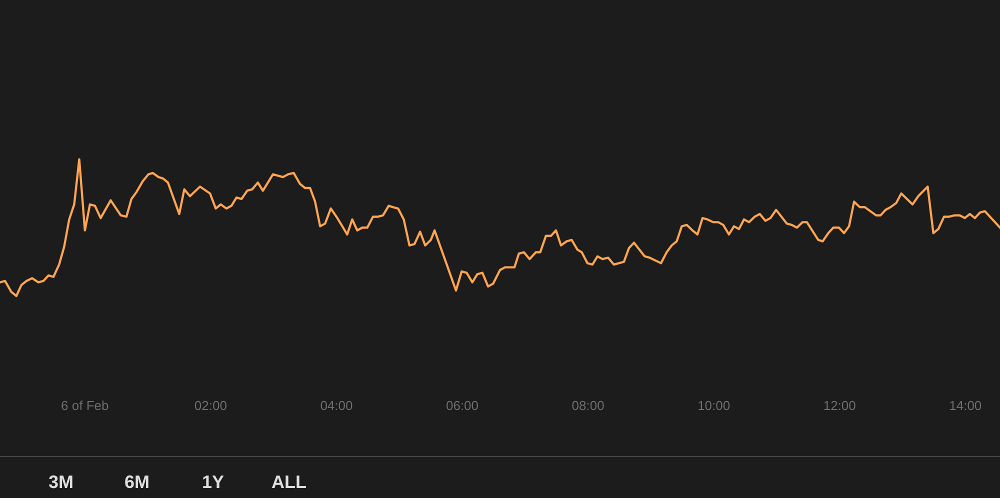 This screenshot has height=498, width=1000. Describe the element at coordinates (839, 405) in the screenshot. I see `x-tick-label: 12:00` at that location.